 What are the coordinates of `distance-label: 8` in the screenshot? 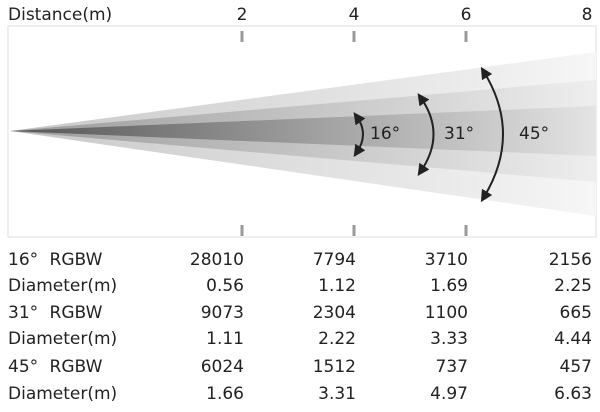 It's located at (587, 15).